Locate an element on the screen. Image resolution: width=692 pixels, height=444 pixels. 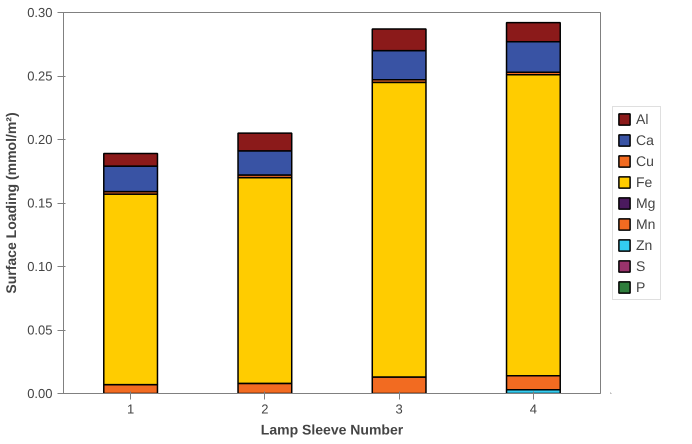
y-axis-title: Surface Loading (mmol/m²) is located at coordinates (11, 203).